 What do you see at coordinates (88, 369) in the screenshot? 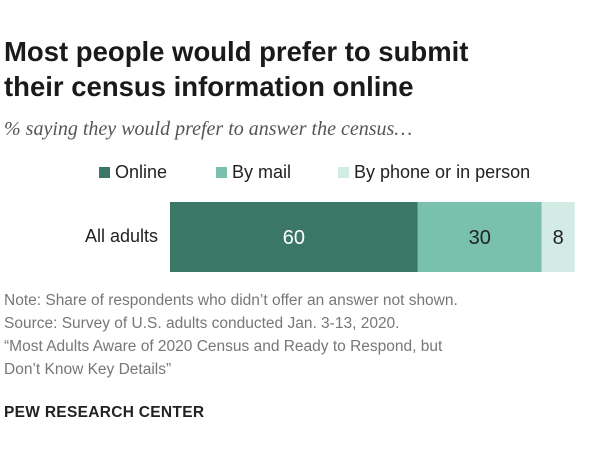
I see `report-title-line-2: Don’t Know Key Details”` at bounding box center [88, 369].